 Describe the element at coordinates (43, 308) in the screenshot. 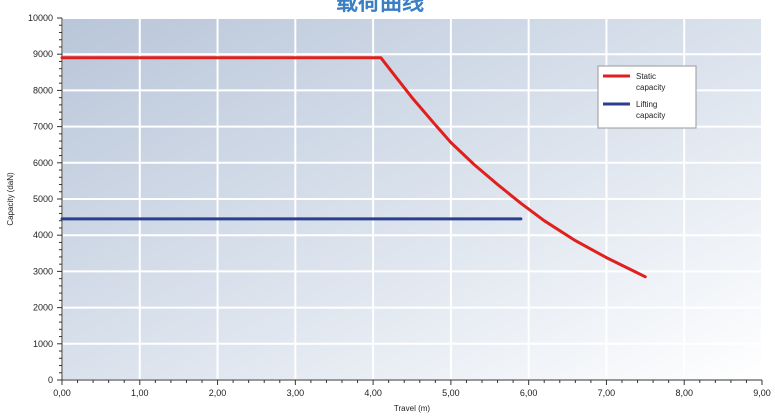

I see `y-tick-label: 2000` at that location.